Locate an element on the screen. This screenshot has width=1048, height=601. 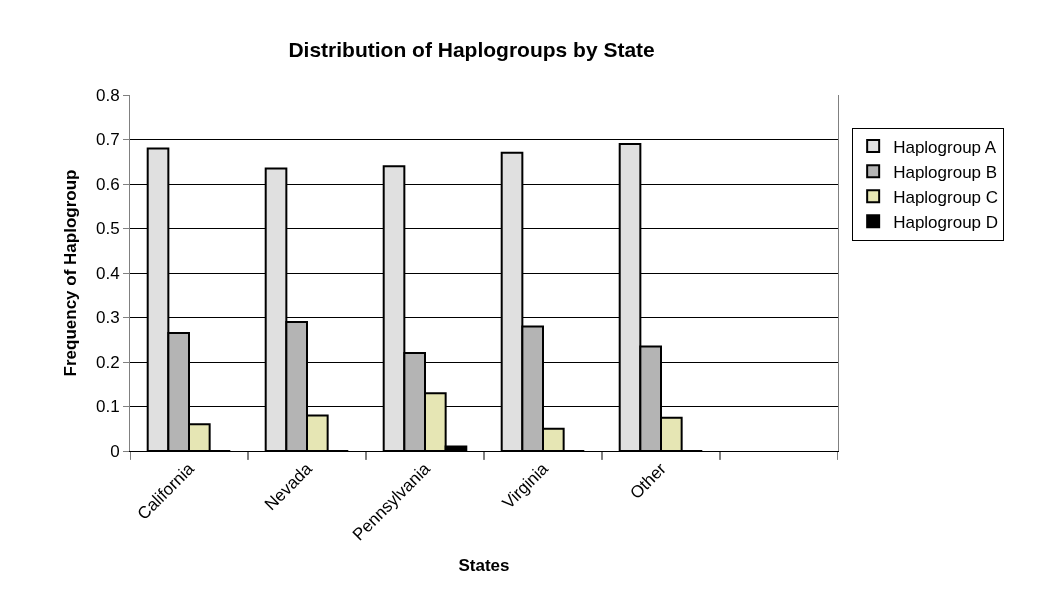
chart-title: Distribution of Haplogroups by State is located at coordinates (471, 49).